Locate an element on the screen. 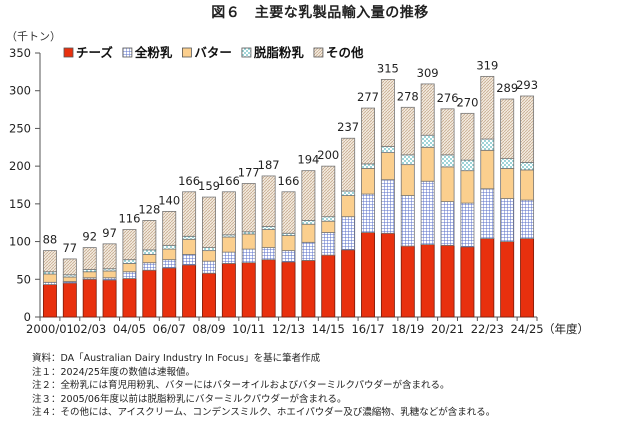  y-tick-label: 150 is located at coordinates (20, 204).